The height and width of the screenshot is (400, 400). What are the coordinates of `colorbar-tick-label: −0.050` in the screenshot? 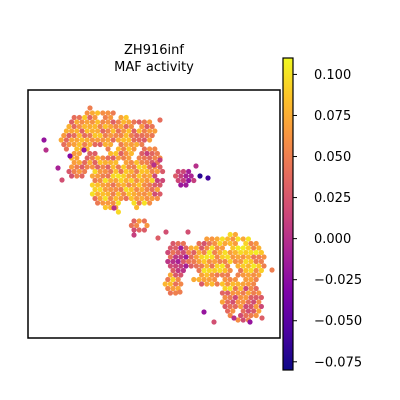 It's located at (338, 321).